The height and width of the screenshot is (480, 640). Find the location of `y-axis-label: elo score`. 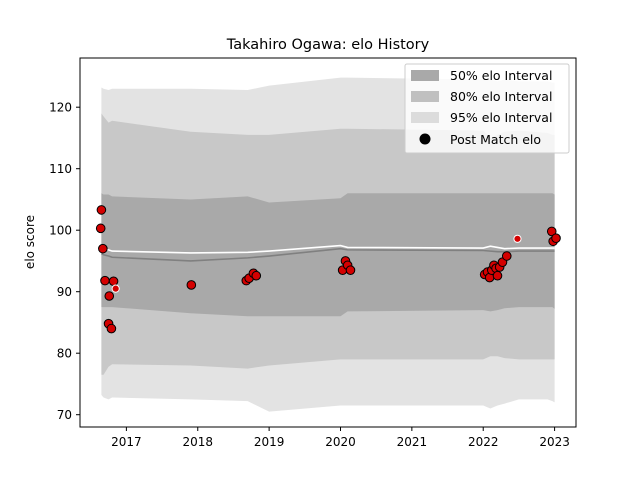

y-axis-label: elo score is located at coordinates (30, 242).